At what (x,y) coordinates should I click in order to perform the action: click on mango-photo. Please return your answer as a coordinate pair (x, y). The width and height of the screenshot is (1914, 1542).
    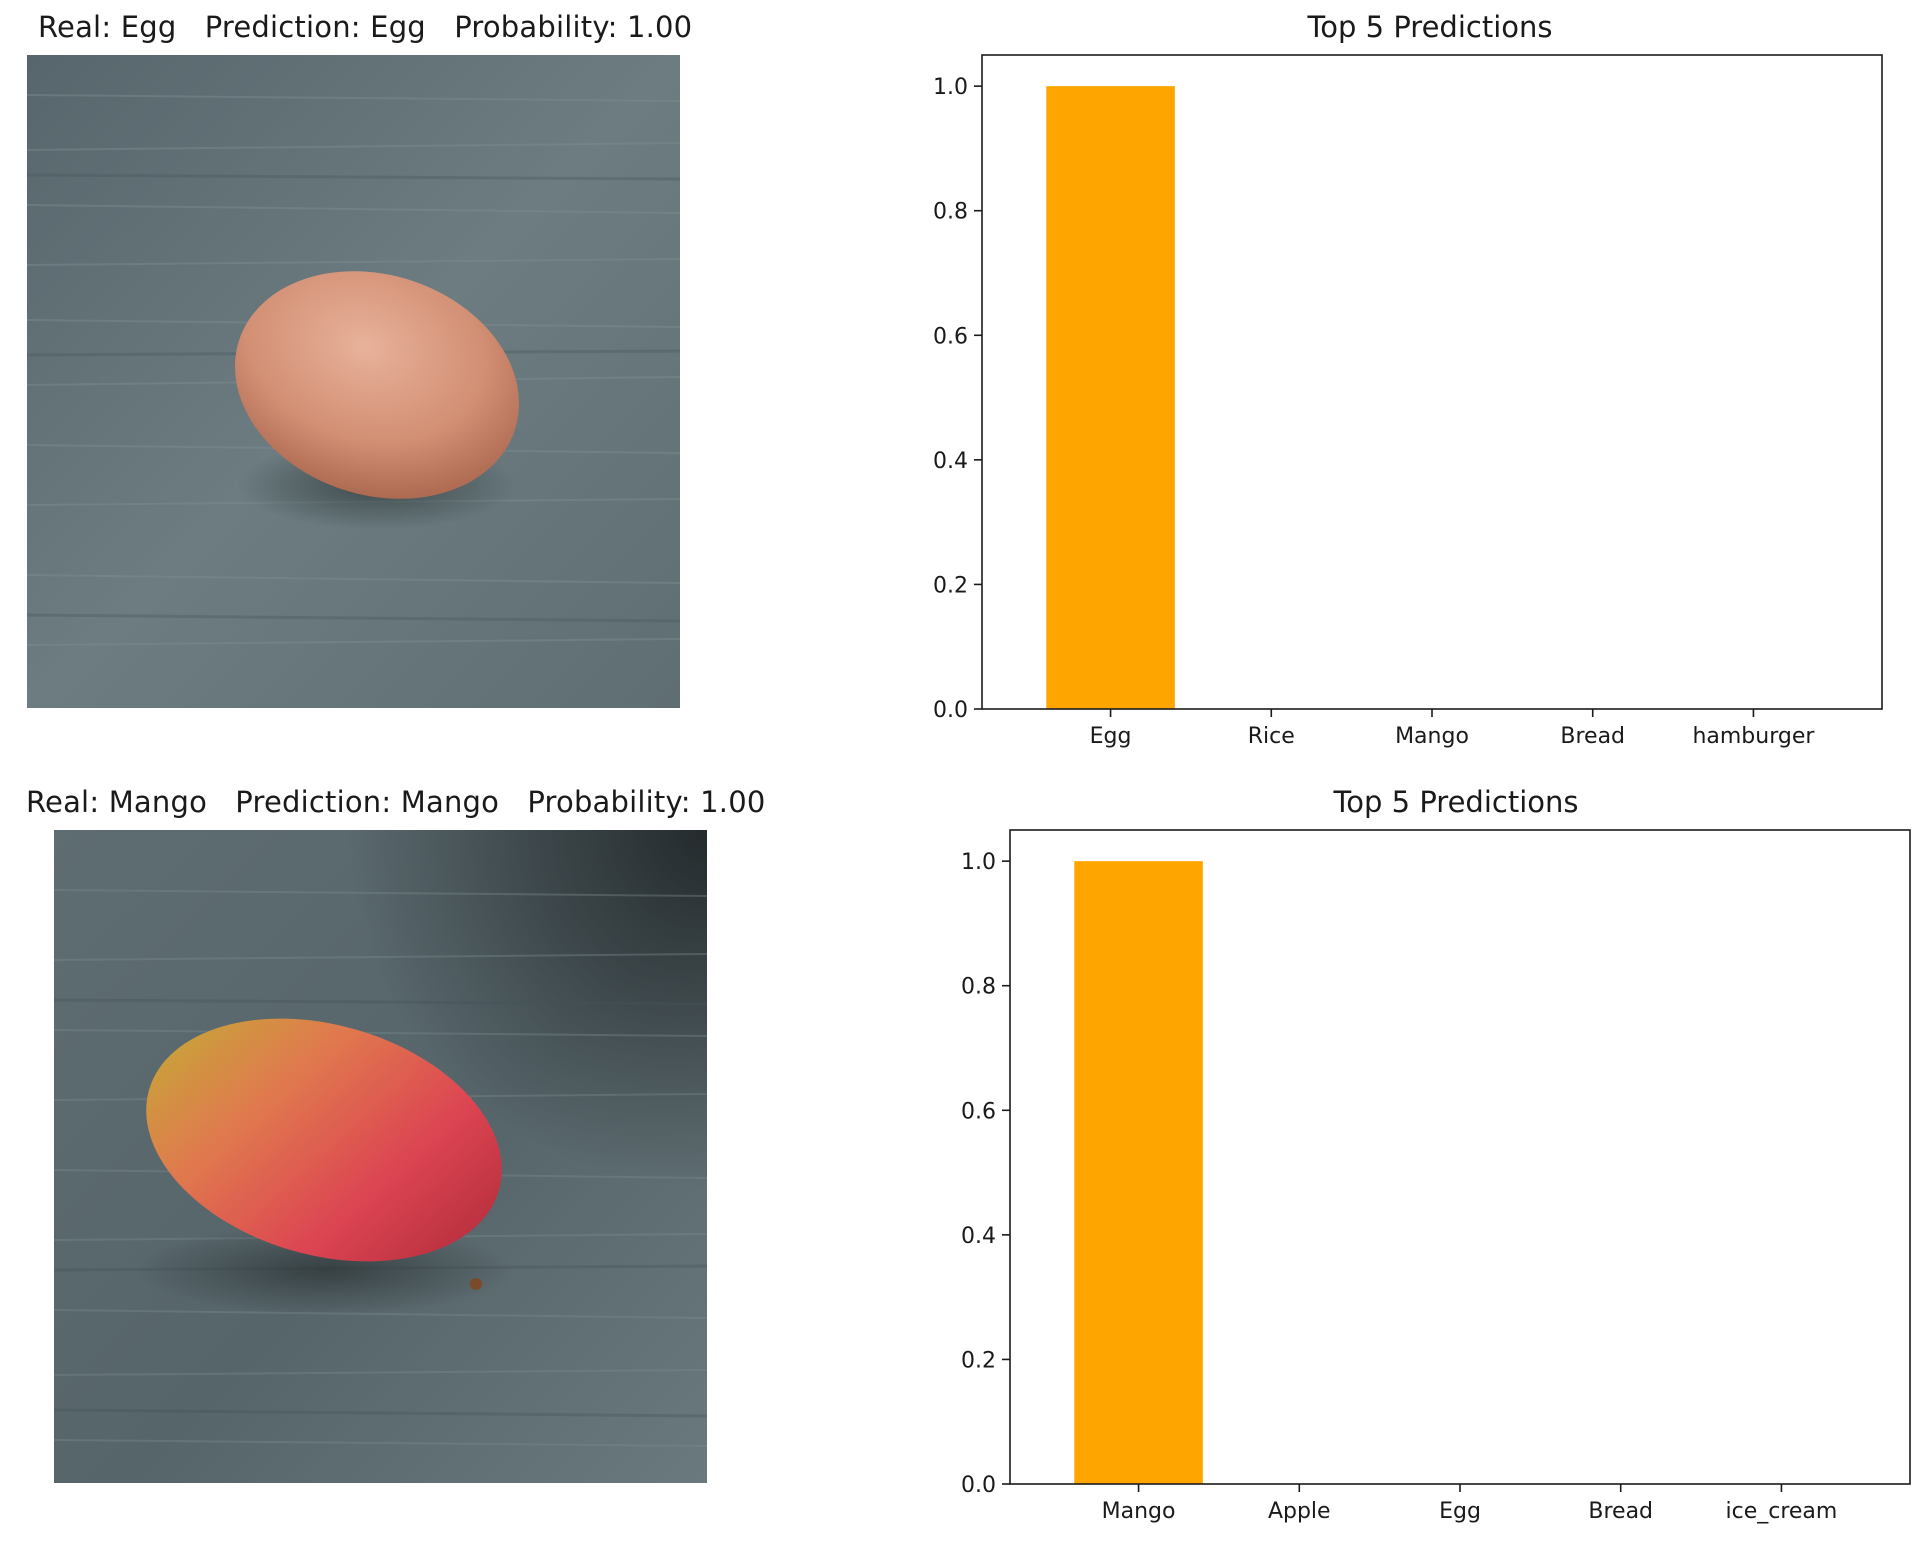
    Looking at the image, I should click on (380, 1156).